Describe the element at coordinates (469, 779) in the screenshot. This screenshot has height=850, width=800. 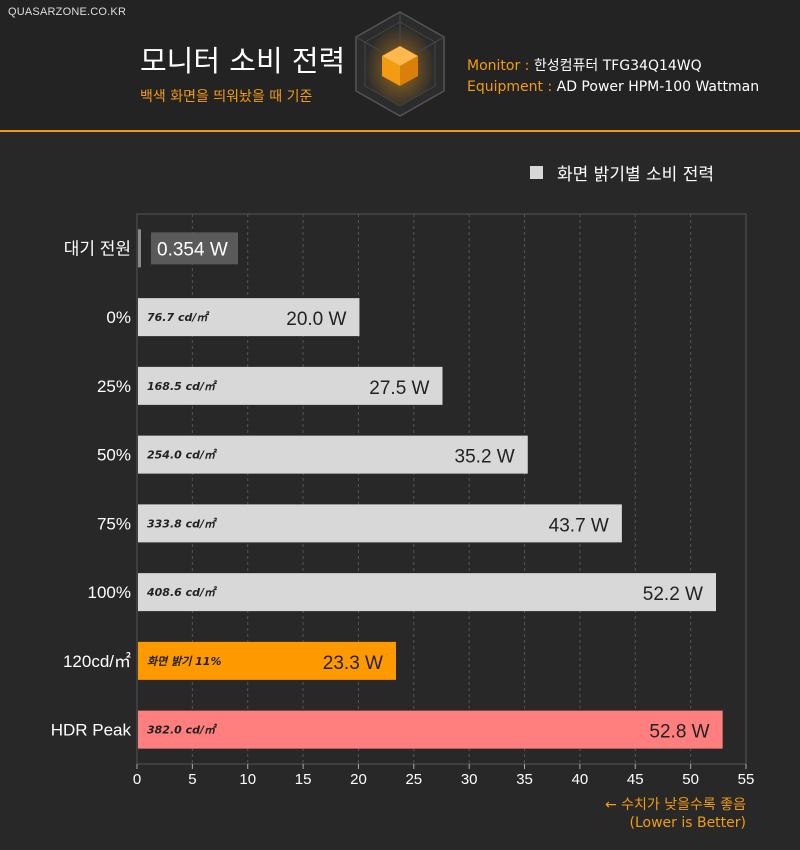
I see `x-tick-label: 30` at that location.